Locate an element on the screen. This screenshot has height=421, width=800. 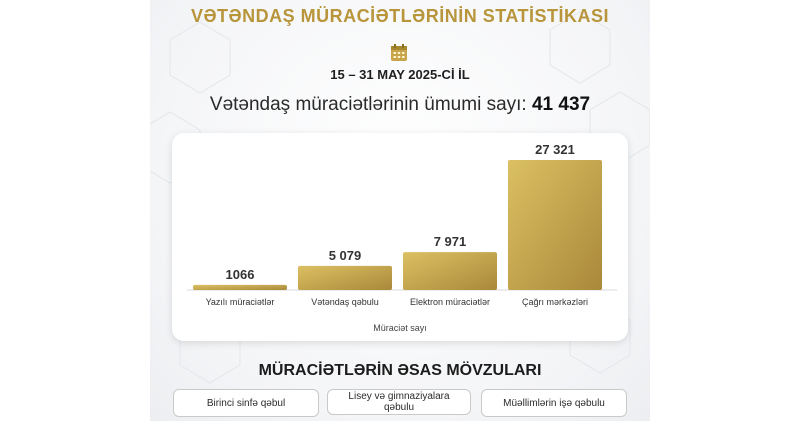
topic-item: Lisey və gimnaziyalara qəbulu is located at coordinates (399, 402).